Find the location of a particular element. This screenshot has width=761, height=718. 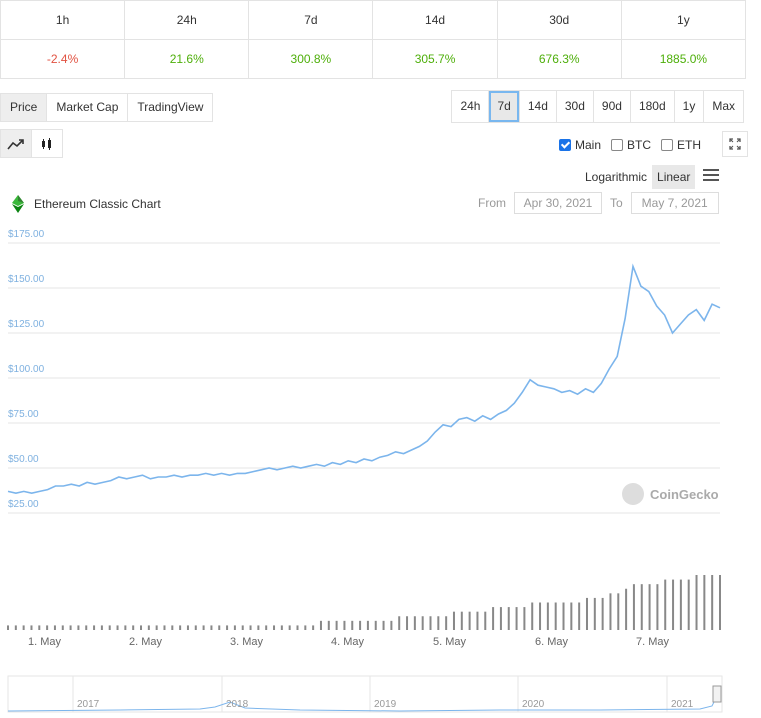

from-date-input: Apr 30, 2021 is located at coordinates (558, 203).